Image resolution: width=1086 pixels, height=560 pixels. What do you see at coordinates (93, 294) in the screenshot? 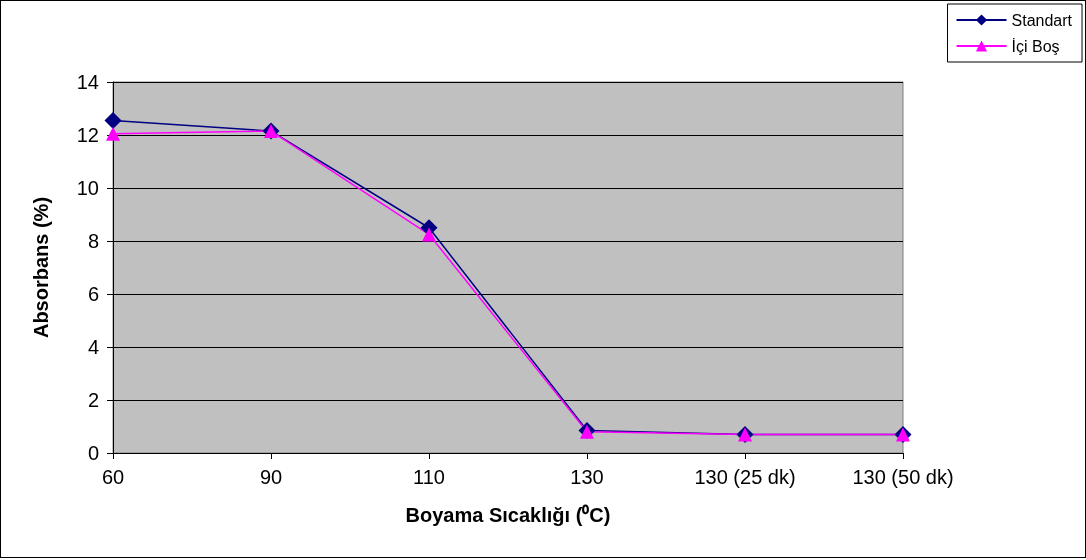
I see `y-tick-label: 6` at bounding box center [93, 294].